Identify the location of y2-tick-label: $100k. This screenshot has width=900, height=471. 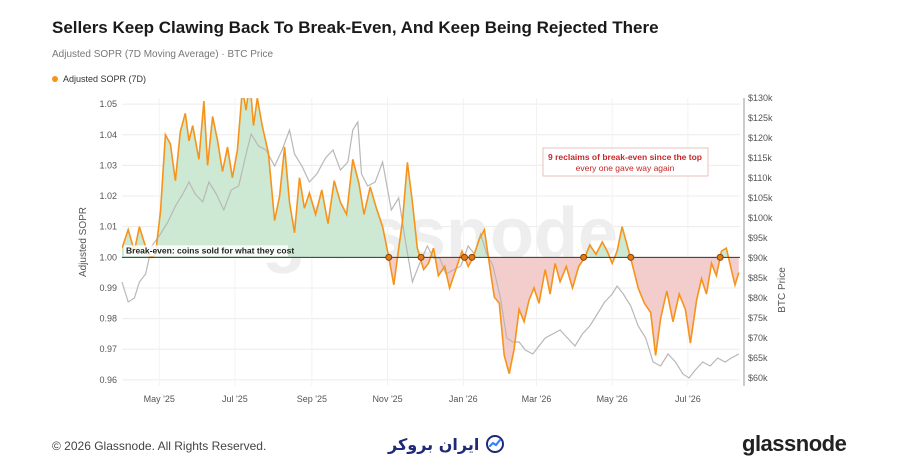
(760, 218).